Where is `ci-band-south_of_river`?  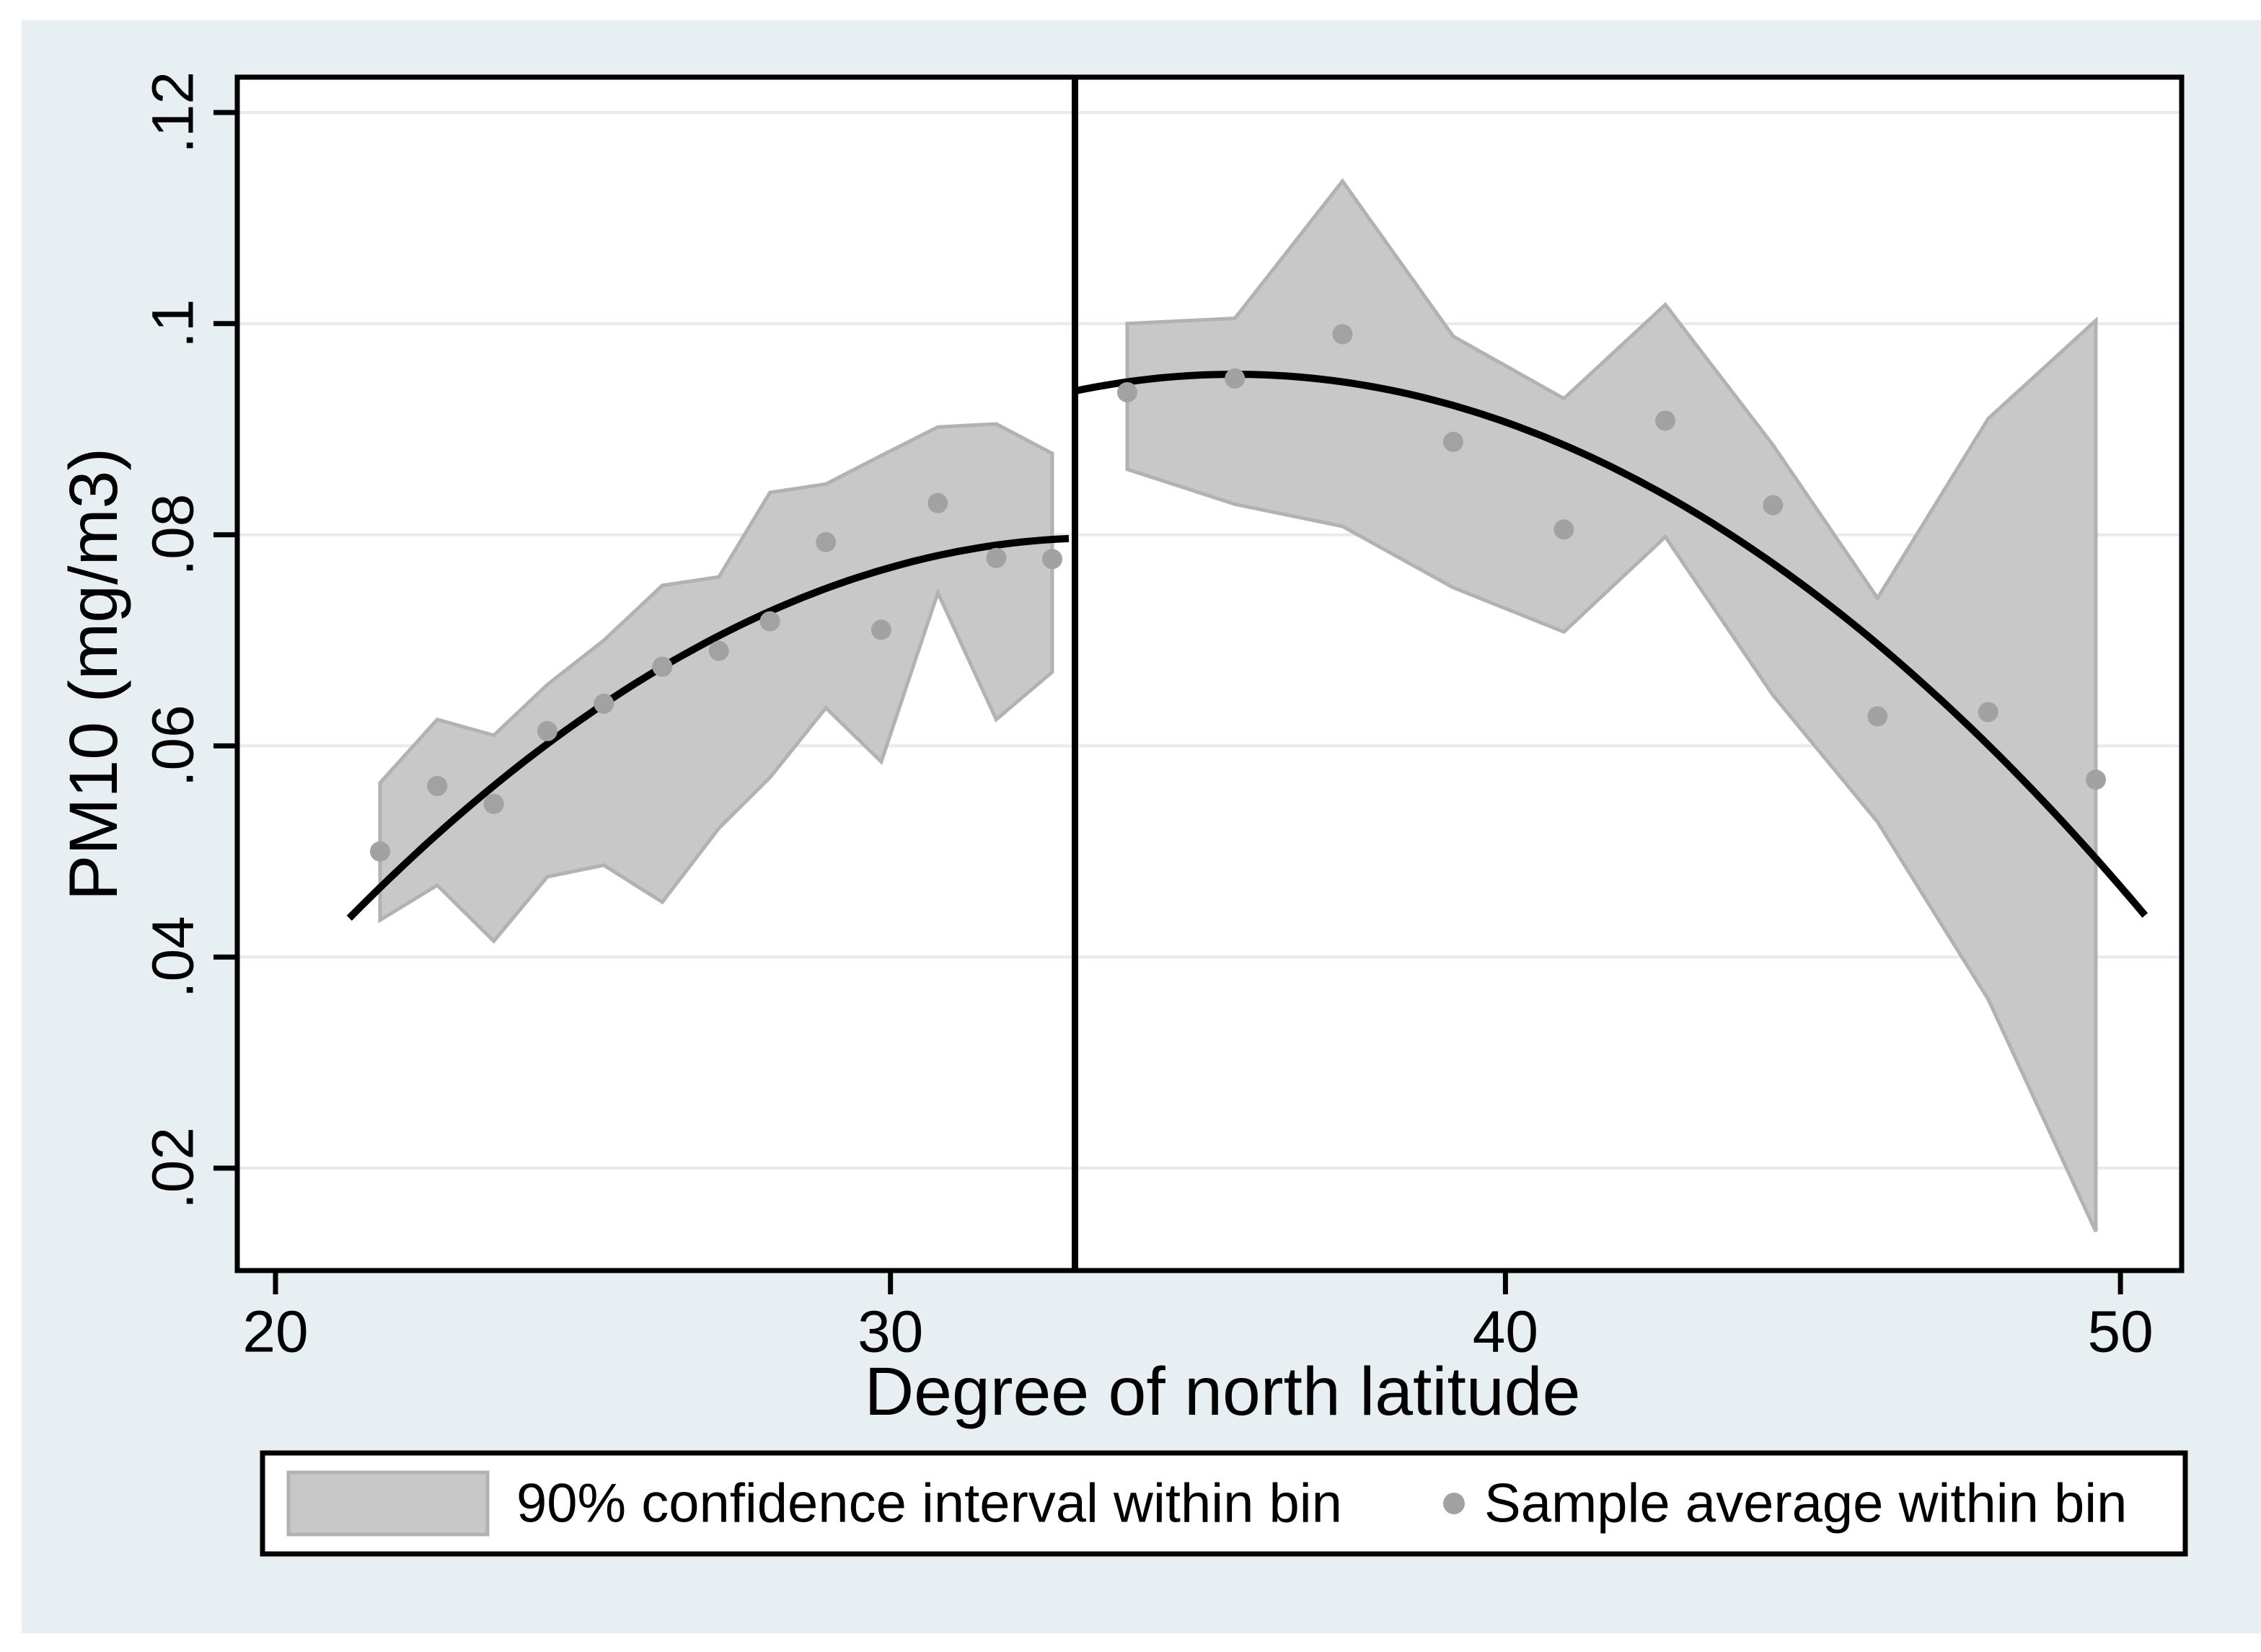
ci-band-south_of_river is located at coordinates (716, 683).